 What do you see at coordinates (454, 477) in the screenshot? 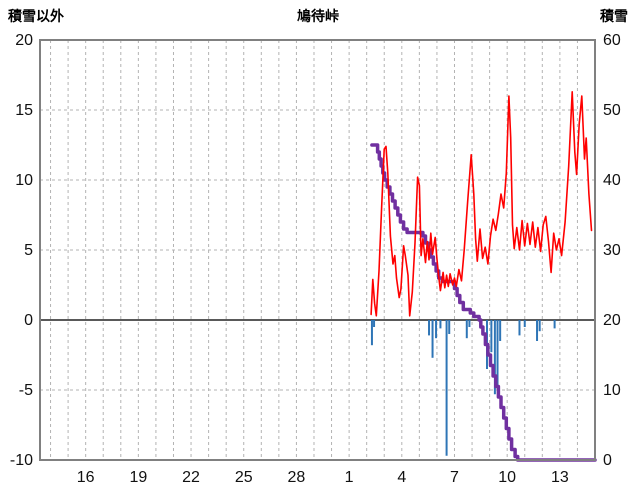
I see `x-tick-label: 7` at bounding box center [454, 477].